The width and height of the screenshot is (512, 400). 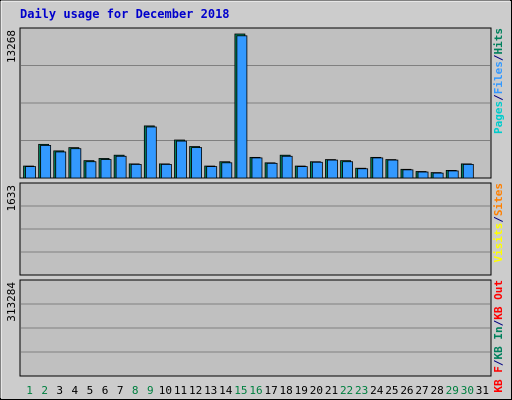 What do you see at coordinates (210, 390) in the screenshot?
I see `day-label: 13` at bounding box center [210, 390].